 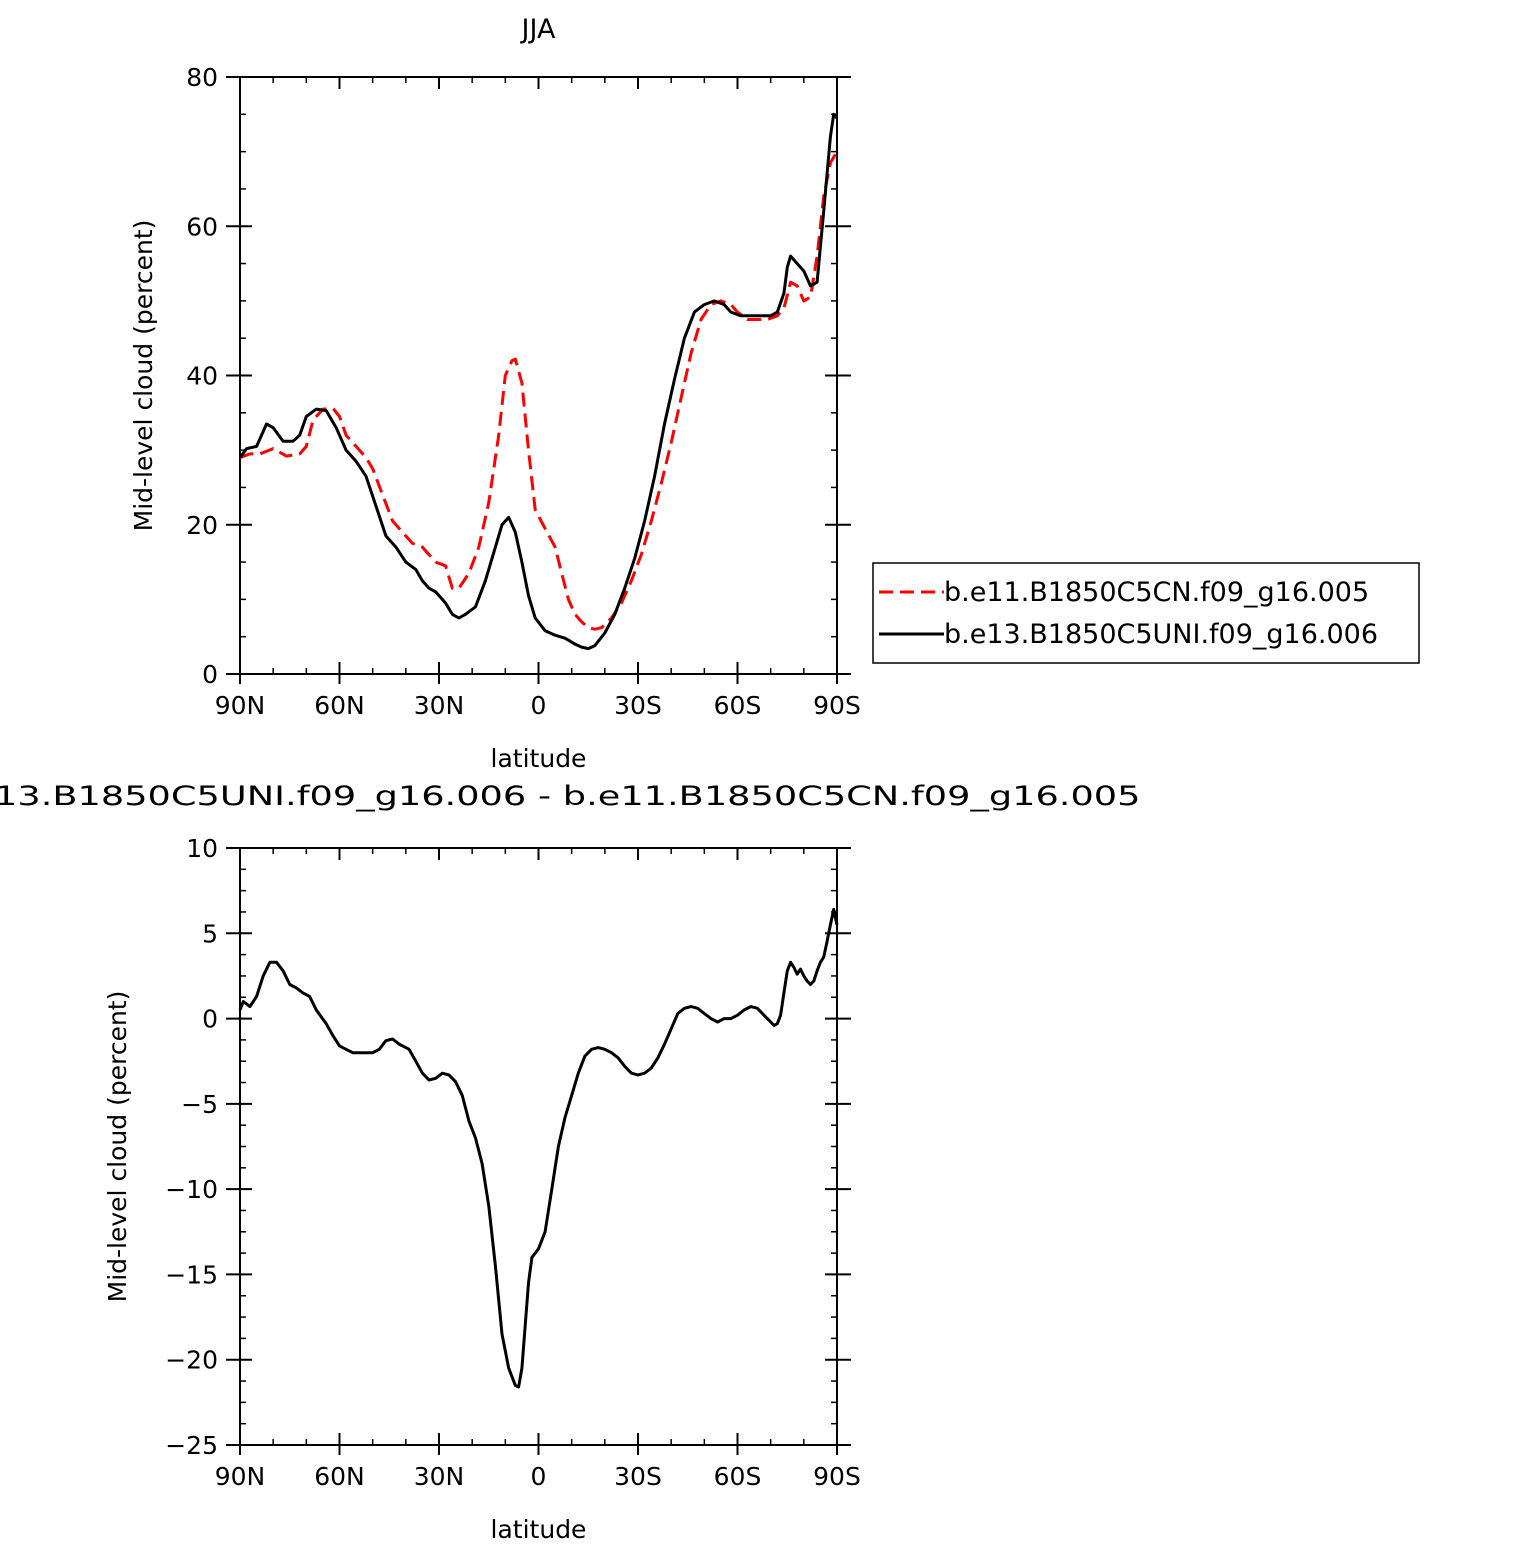 I want to click on top-series-group, so click(x=538, y=381).